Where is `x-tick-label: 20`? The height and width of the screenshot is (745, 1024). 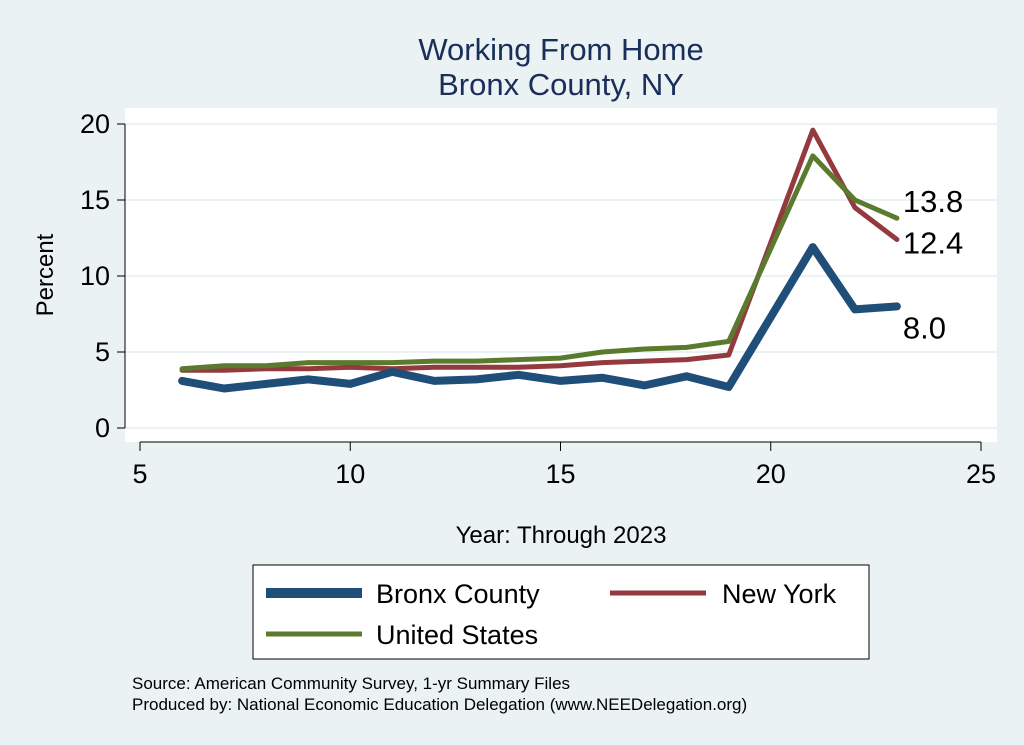 x-tick-label: 20 is located at coordinates (771, 474).